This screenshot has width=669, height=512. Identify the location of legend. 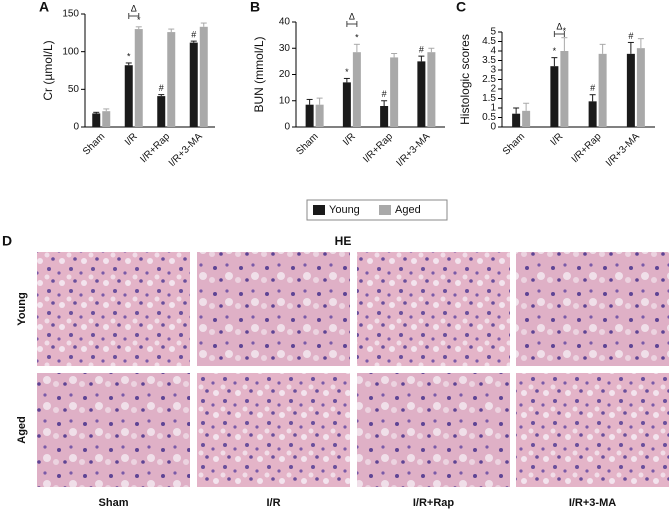
(377, 210).